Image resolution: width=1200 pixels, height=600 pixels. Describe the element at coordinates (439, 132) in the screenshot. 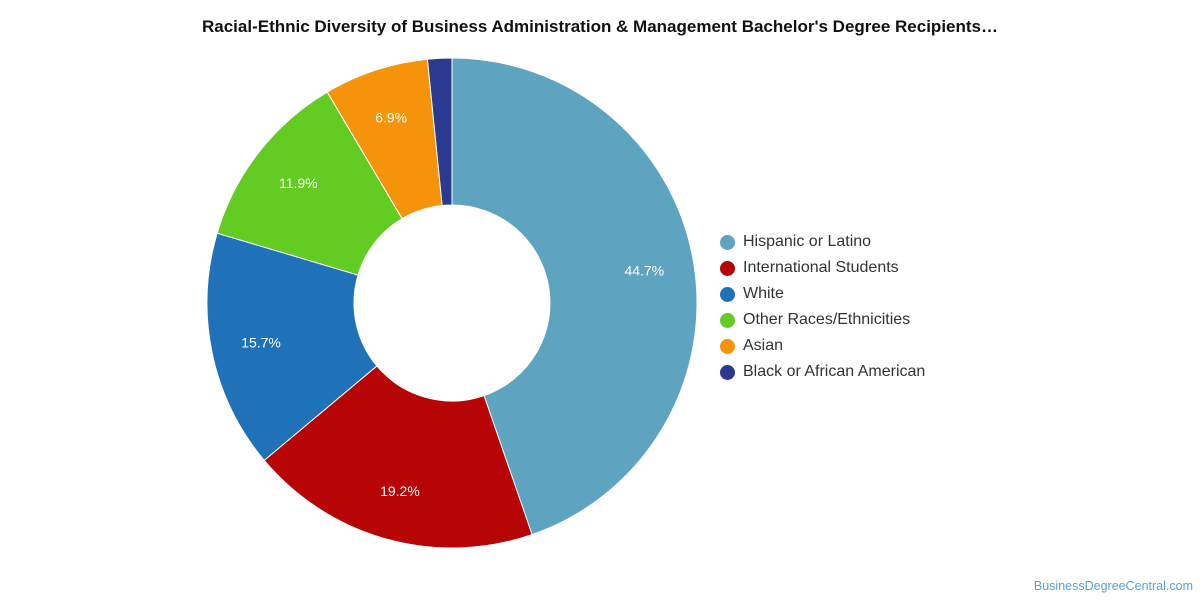

I see `slice-black-or-african-american` at that location.